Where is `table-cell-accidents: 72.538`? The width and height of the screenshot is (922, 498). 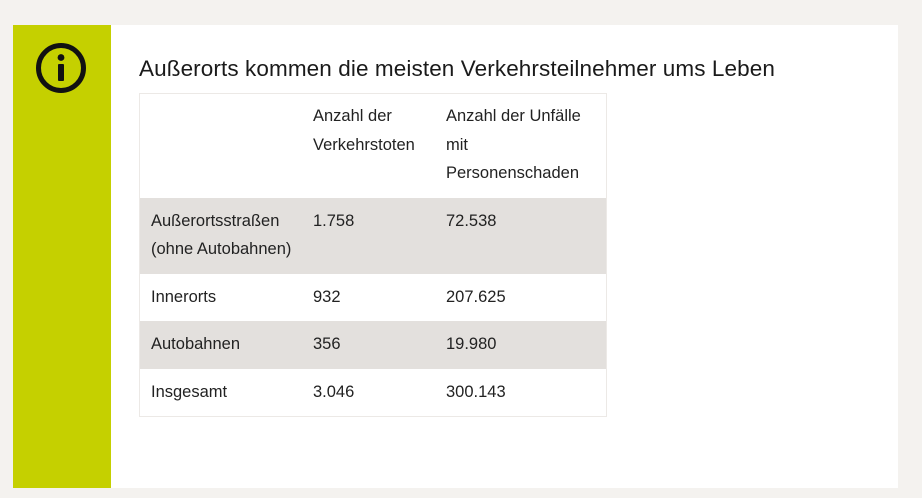 table-cell-accidents: 72.538 is located at coordinates (471, 220).